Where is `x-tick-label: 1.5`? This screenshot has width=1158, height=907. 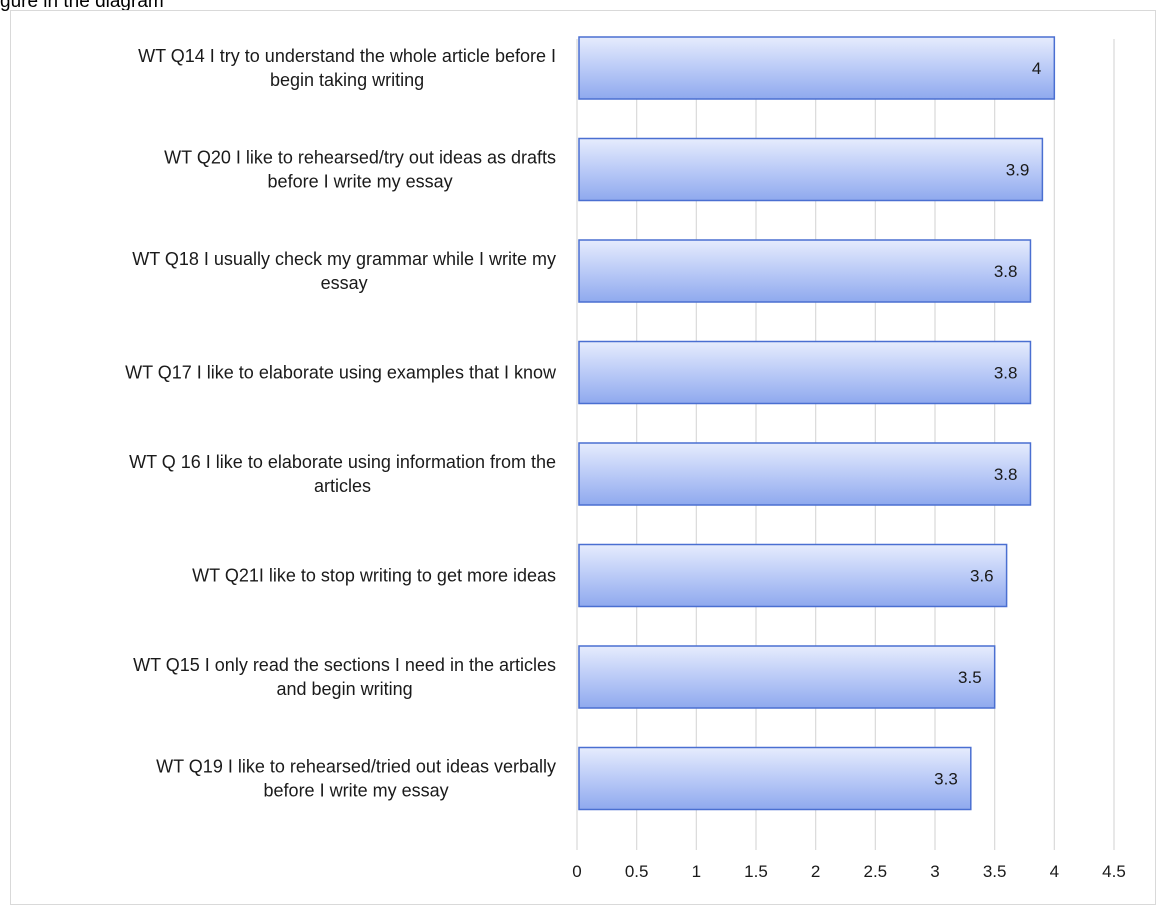
x-tick-label: 1.5 is located at coordinates (756, 871).